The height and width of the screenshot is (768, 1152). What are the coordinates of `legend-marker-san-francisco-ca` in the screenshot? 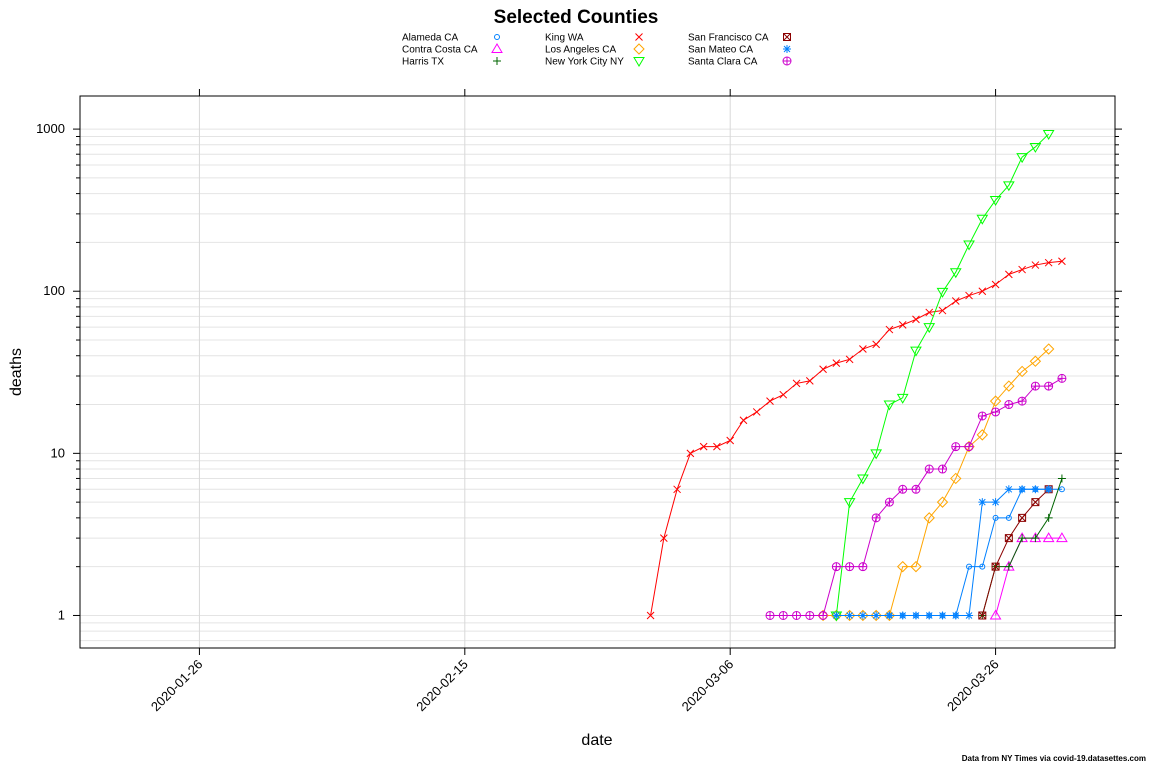 It's located at (787, 37).